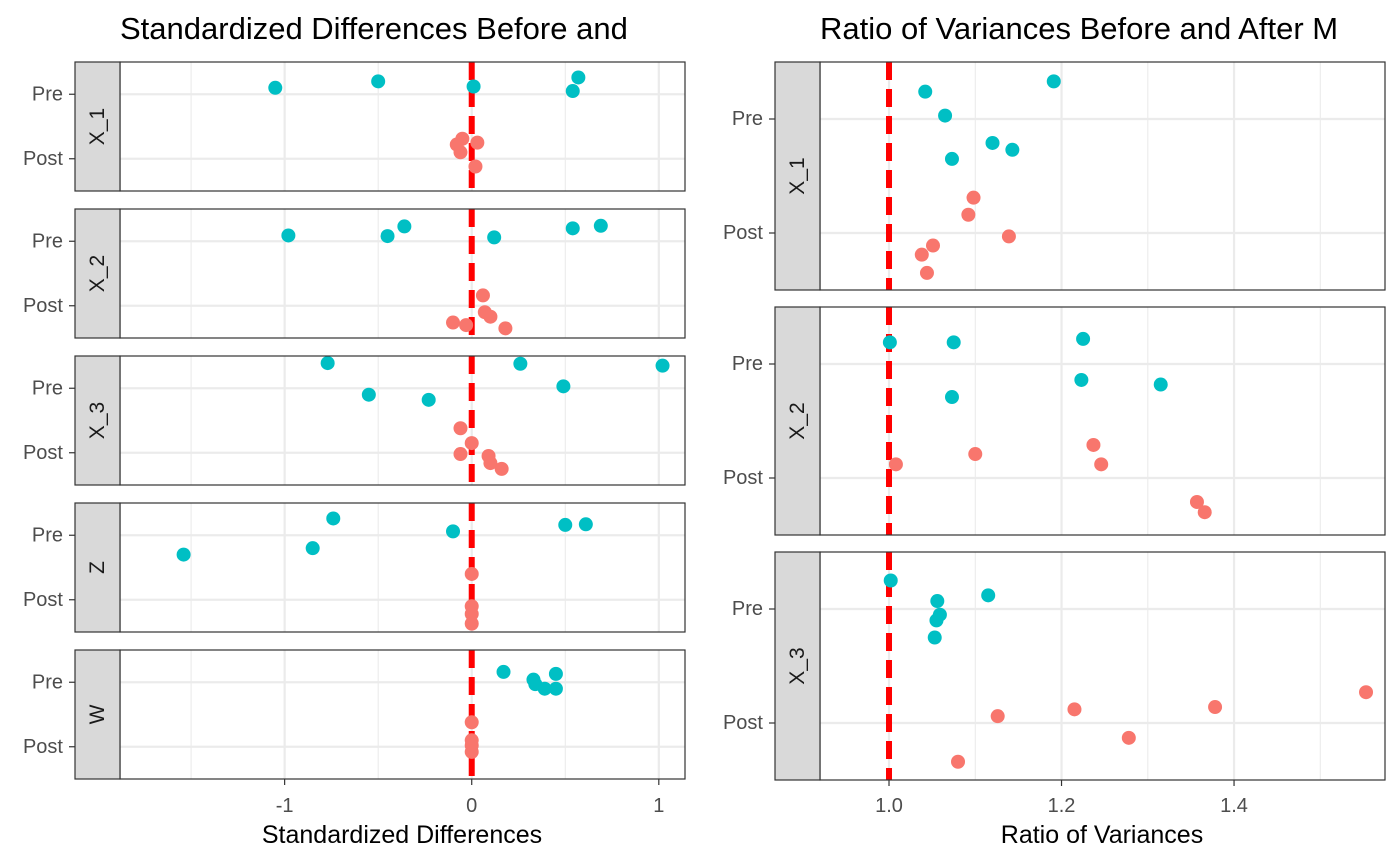 Image resolution: width=1400 pixels, height=865 pixels. Describe the element at coordinates (797, 175) in the screenshot. I see `facet-label: X_1` at that location.